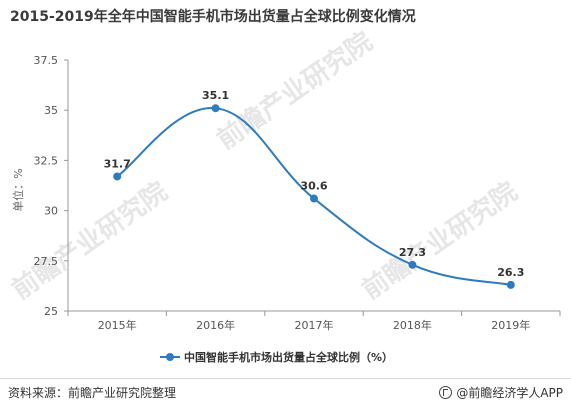 The height and width of the screenshot is (411, 571). Describe the element at coordinates (313, 186) in the screenshot. I see `data-label: 30.6` at that location.